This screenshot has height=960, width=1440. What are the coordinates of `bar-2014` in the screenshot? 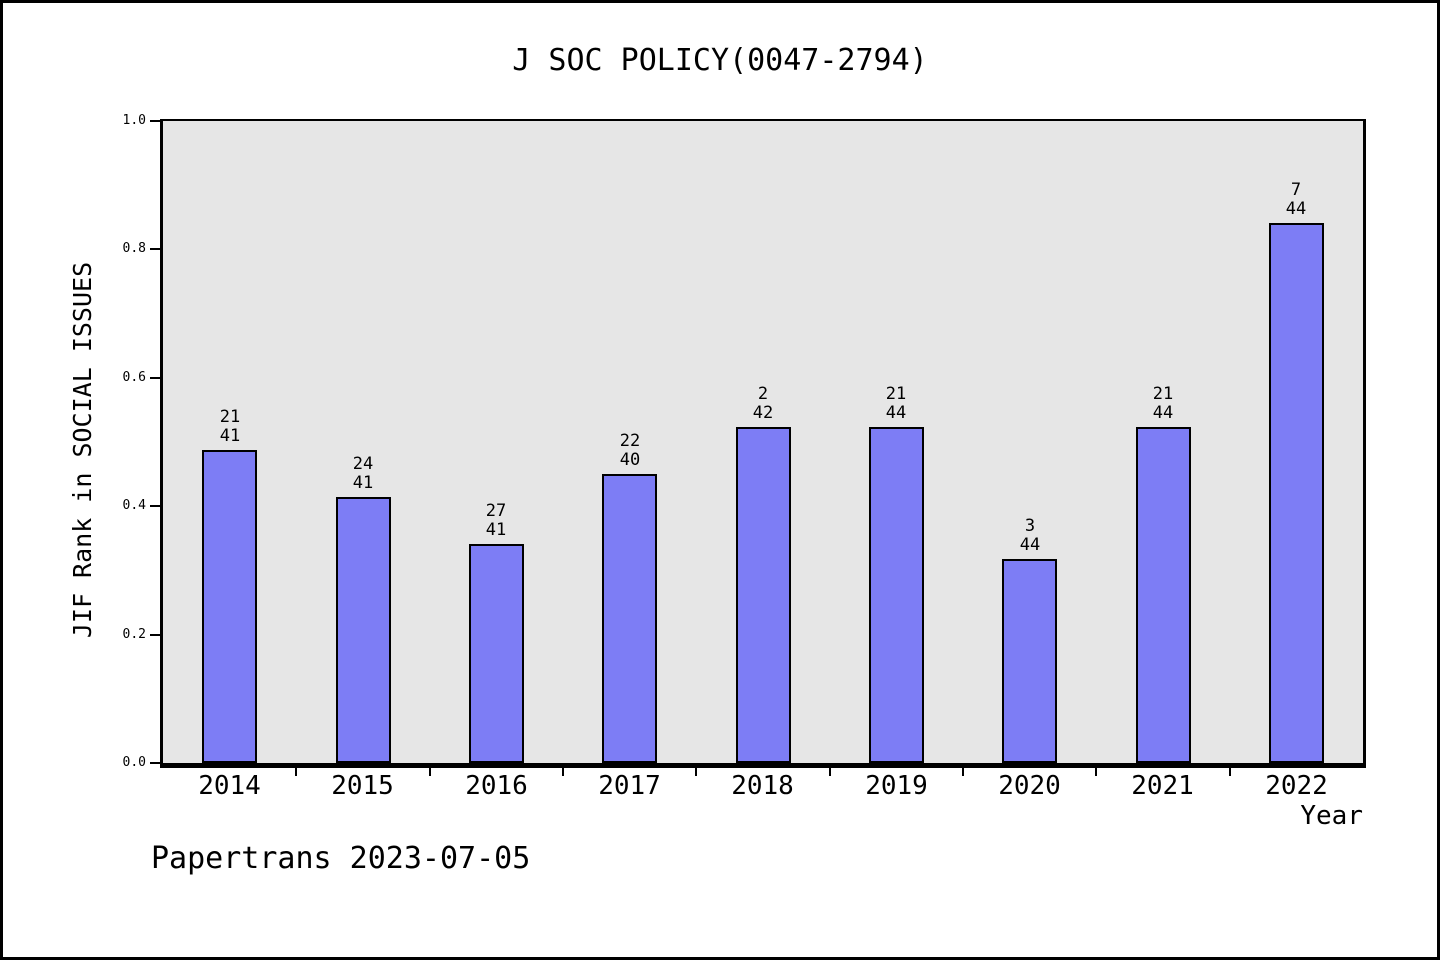 It's located at (229, 606).